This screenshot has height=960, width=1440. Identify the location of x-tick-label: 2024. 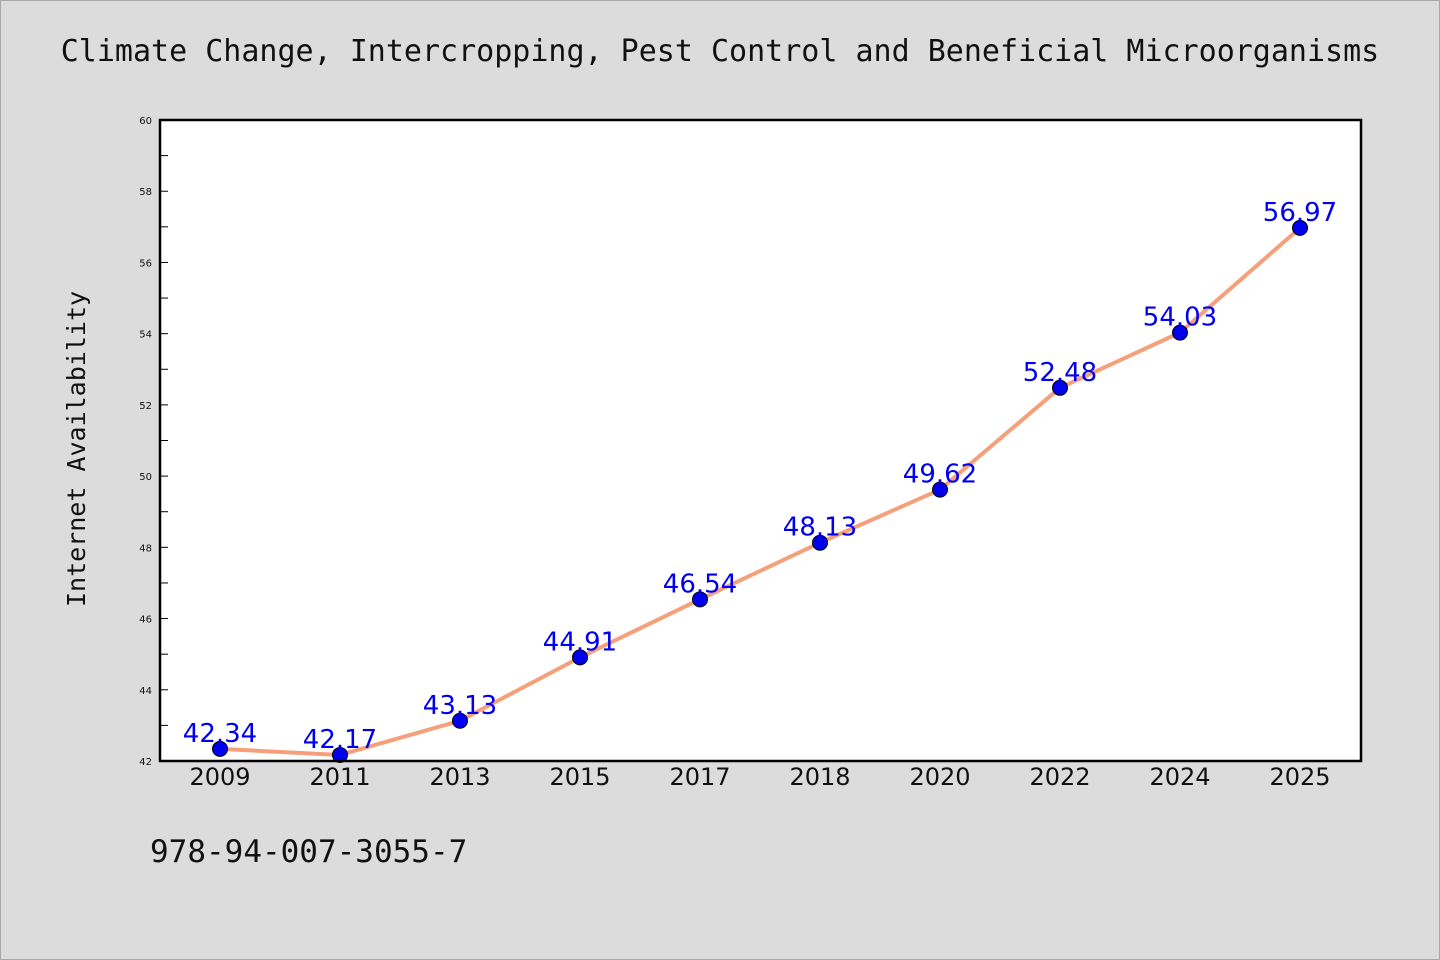
(1179, 777).